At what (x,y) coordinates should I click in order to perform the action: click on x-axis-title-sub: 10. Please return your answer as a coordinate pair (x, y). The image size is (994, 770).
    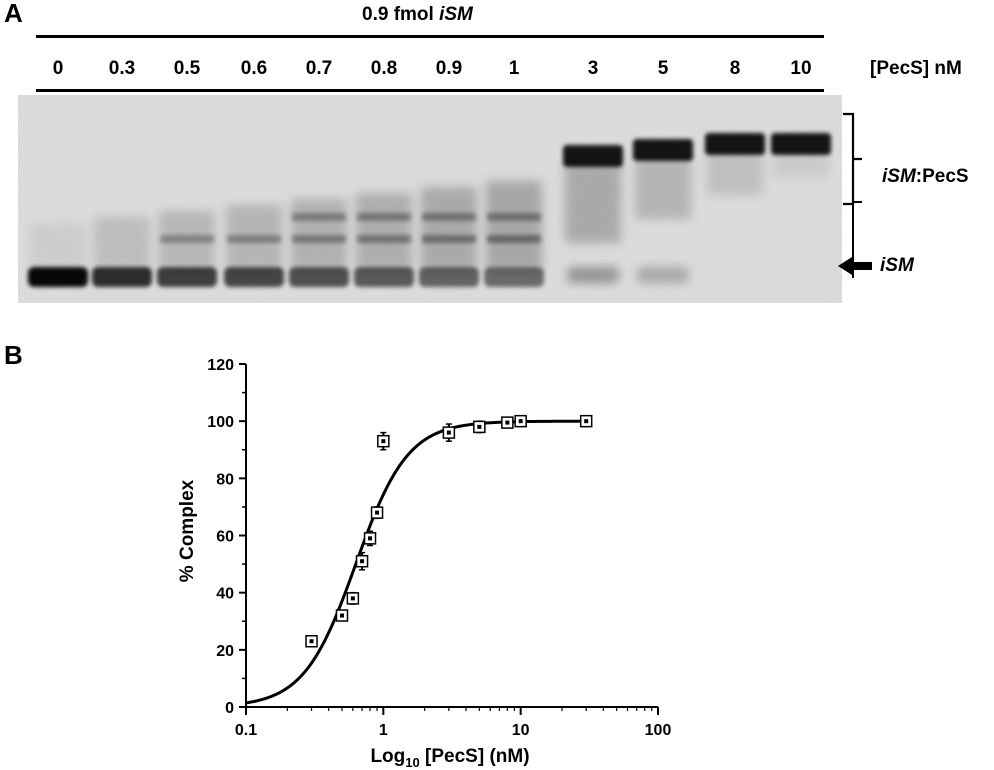
    Looking at the image, I should click on (412, 762).